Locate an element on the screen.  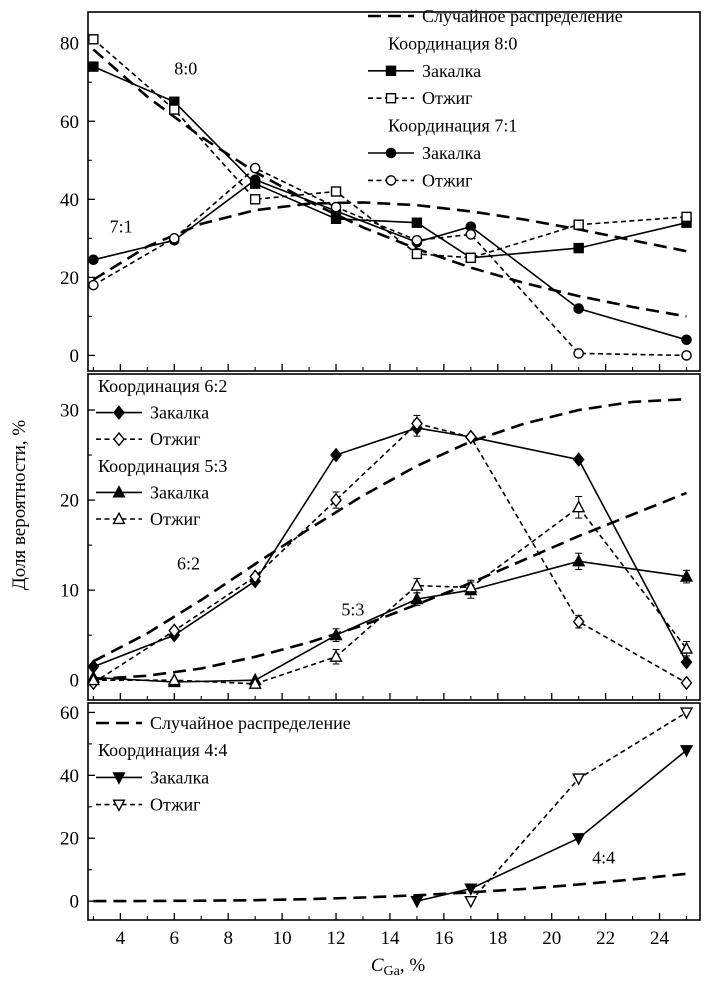
x-tick-label: 20 is located at coordinates (551, 938).